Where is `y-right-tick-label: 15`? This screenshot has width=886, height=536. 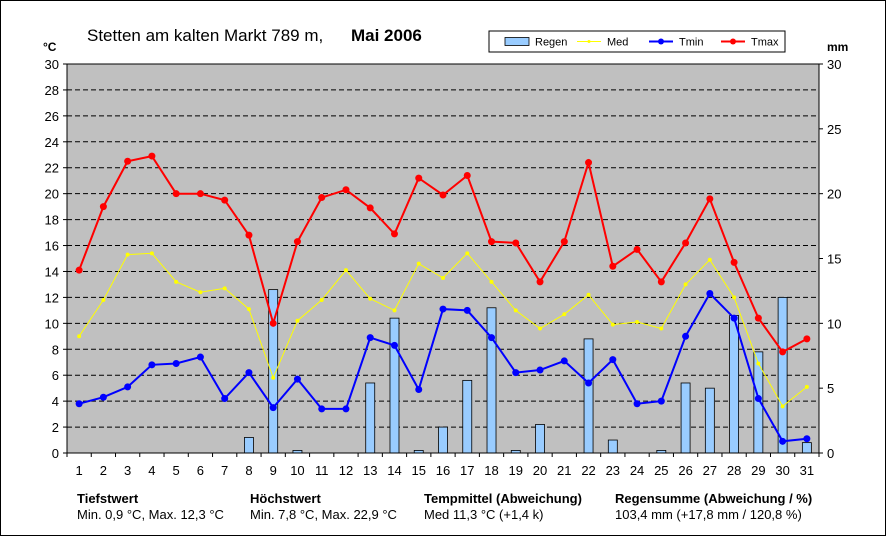 y-right-tick-label: 15 is located at coordinates (834, 259).